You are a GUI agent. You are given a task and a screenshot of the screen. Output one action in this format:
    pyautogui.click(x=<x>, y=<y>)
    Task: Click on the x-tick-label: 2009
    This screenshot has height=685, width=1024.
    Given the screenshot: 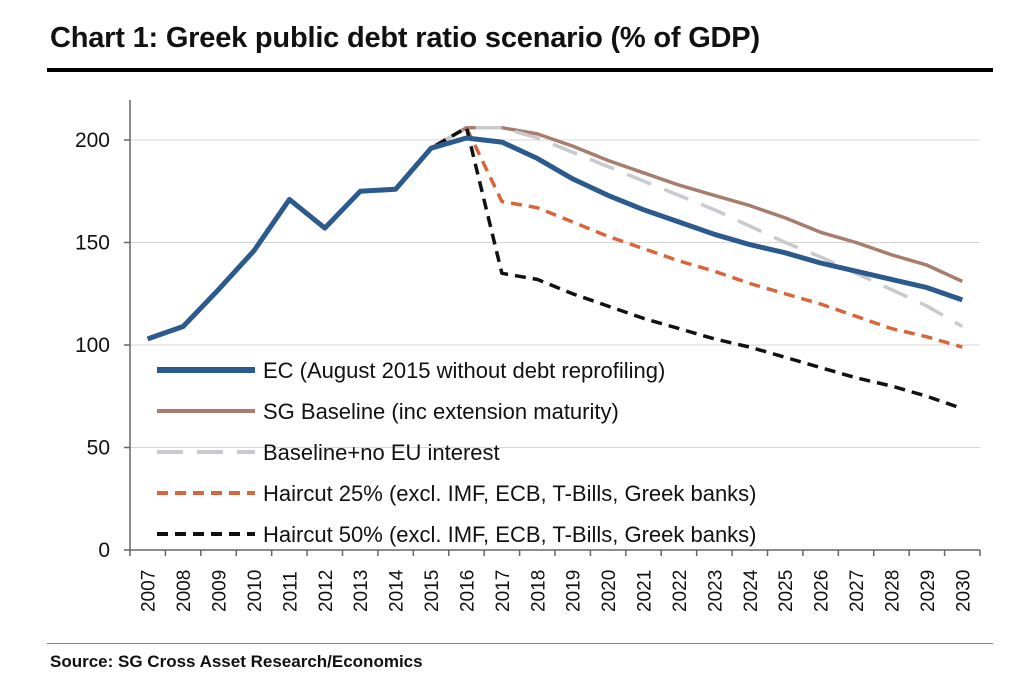 What is the action you would take?
    pyautogui.click(x=220, y=591)
    